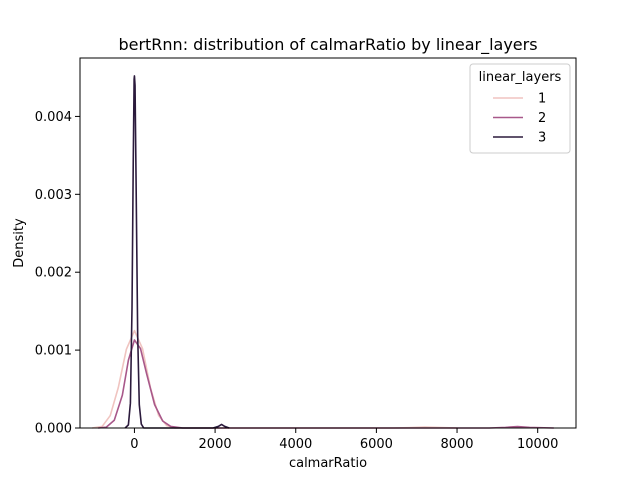  What do you see at coordinates (134, 444) in the screenshot?
I see `x-tick-label: 0` at bounding box center [134, 444].